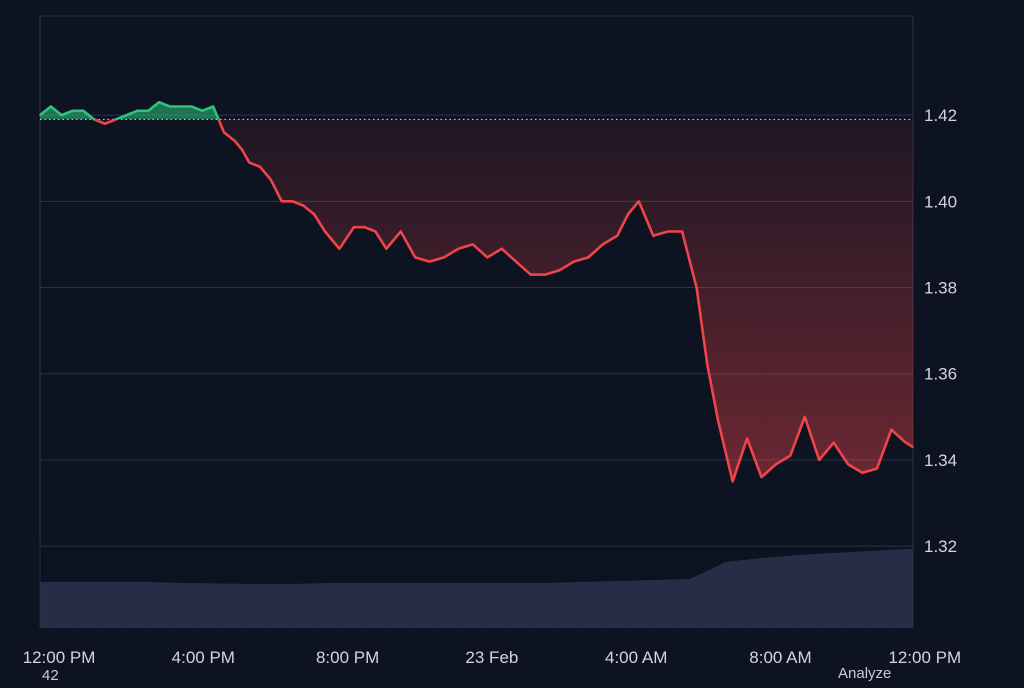  Describe the element at coordinates (940, 331) in the screenshot. I see `y-axis-ticks: 1.42 1.40 1.38 1.36 1.34 1.32` at that location.